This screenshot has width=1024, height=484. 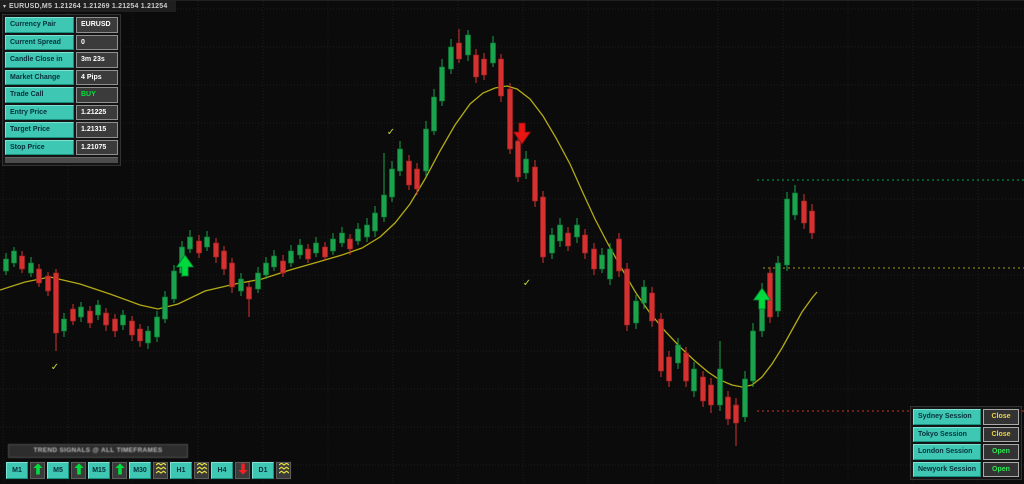 I want to click on info-row-trade-call: Trade Call BUY, so click(x=61, y=95).